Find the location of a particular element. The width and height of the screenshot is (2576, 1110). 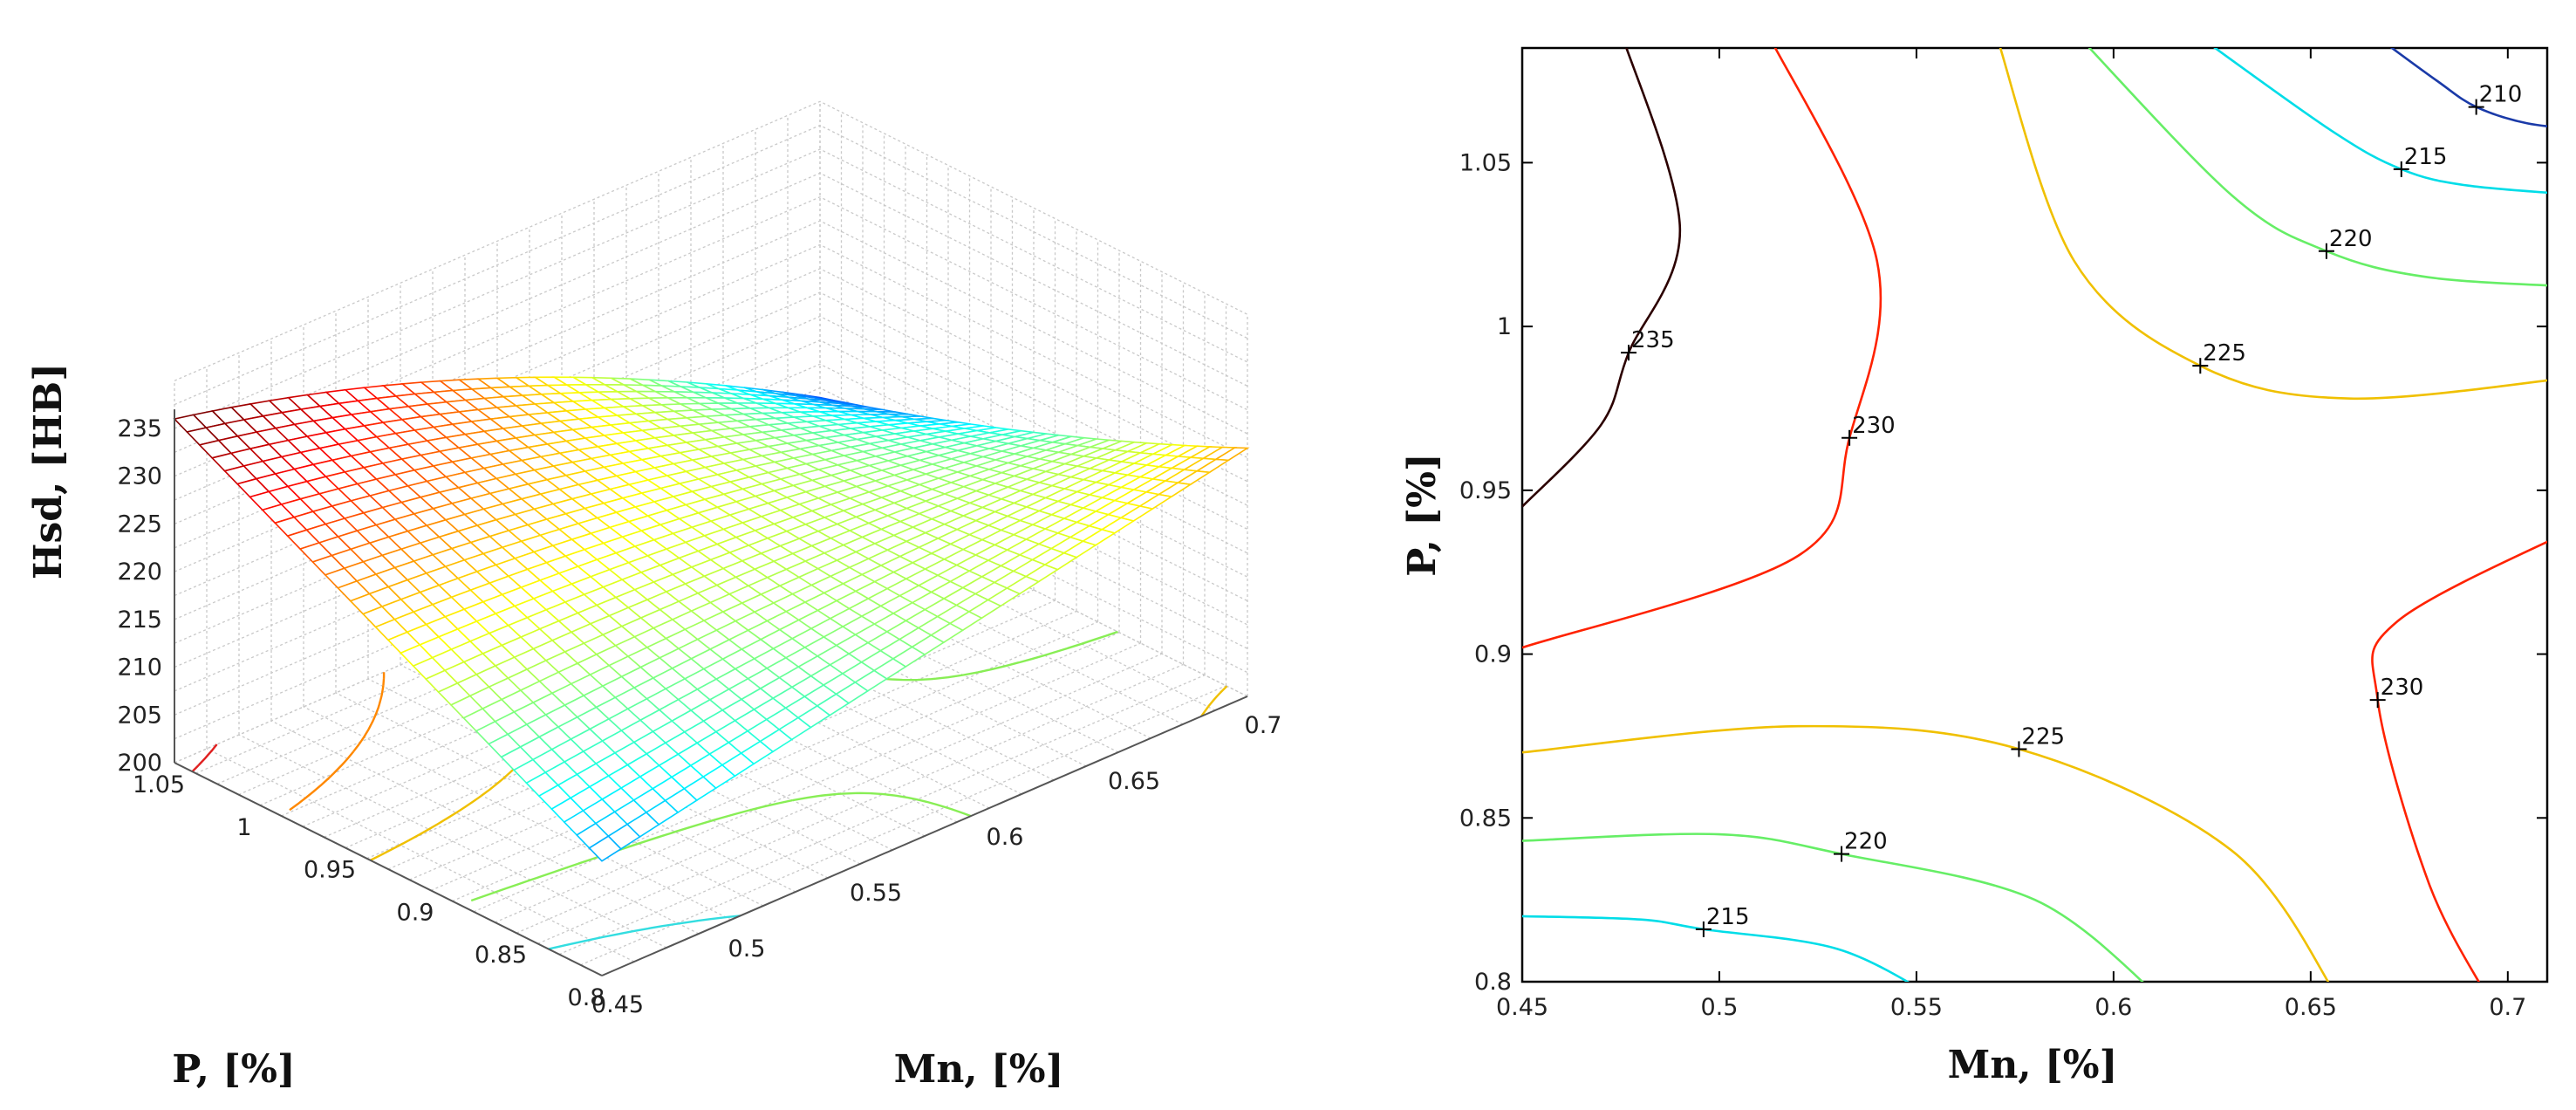

contour-x-tick: 0.5 is located at coordinates (1719, 1007).